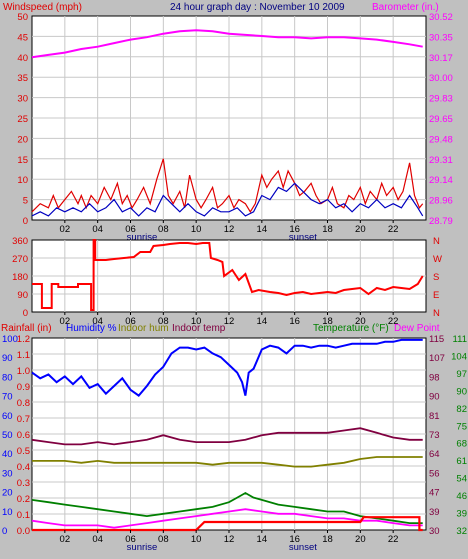 This screenshot has width=468, height=559. Describe the element at coordinates (434, 416) in the screenshot. I see `y-temp-inner-tick-label: 81` at that location.